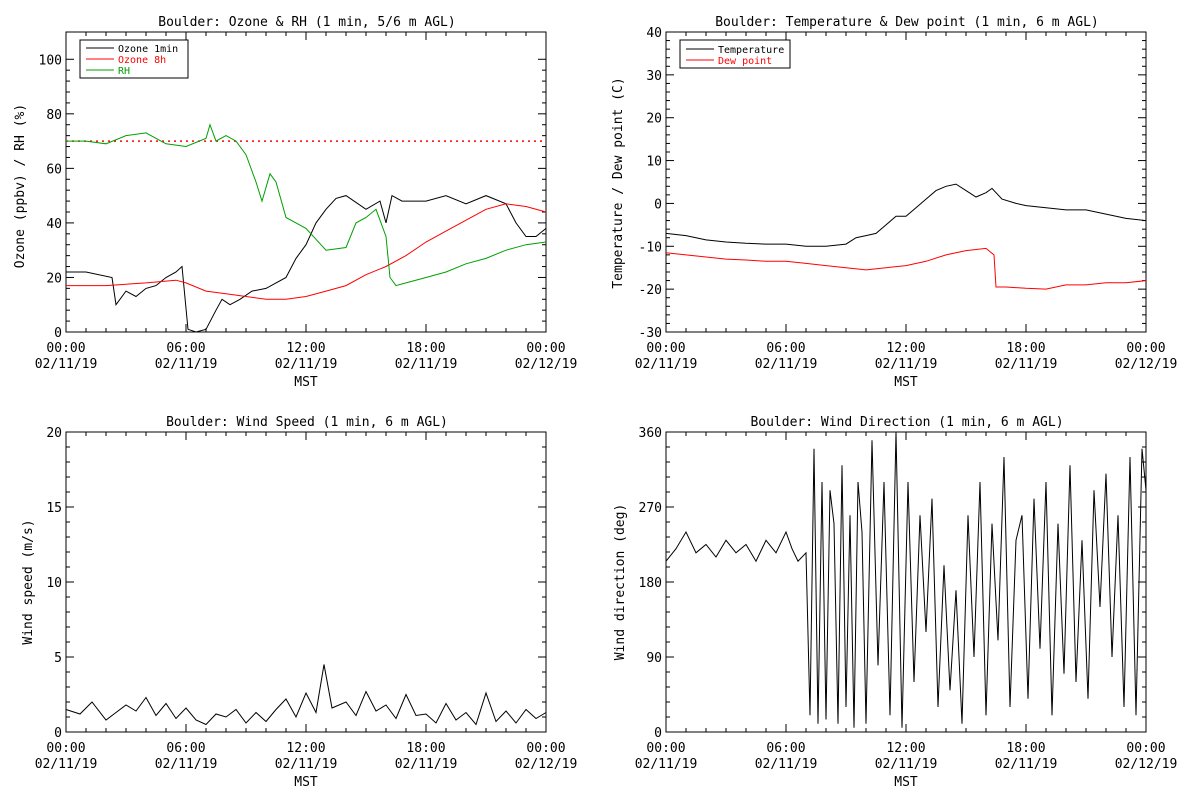 Image resolution: width=1200 pixels, height=800 pixels. Describe the element at coordinates (142, 60) in the screenshot. I see `legend-ozone-8h-label: Ozone 8h` at that location.